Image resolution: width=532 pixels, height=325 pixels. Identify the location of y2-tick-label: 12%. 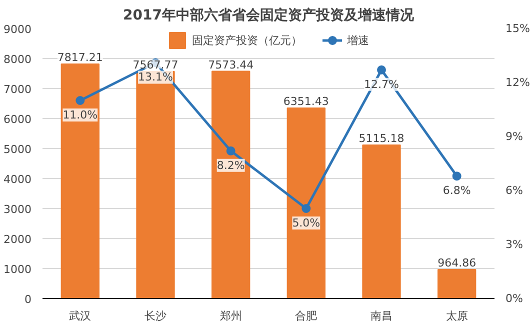
(518, 82).